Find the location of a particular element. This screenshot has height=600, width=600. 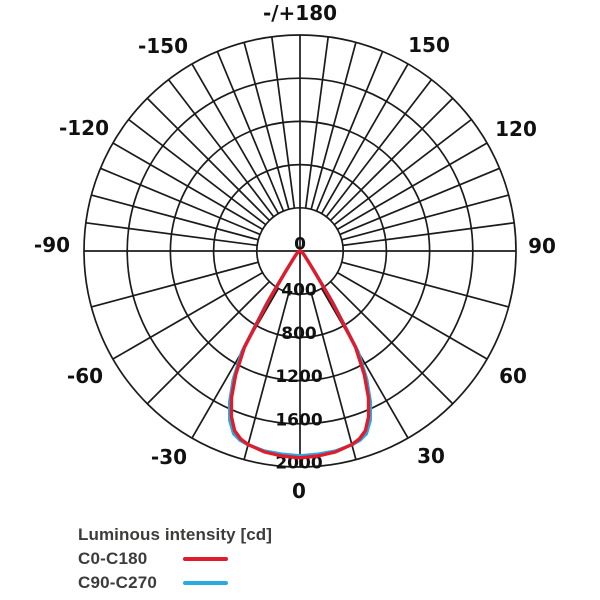

grid-spoke--127.5 is located at coordinates (197, 172).